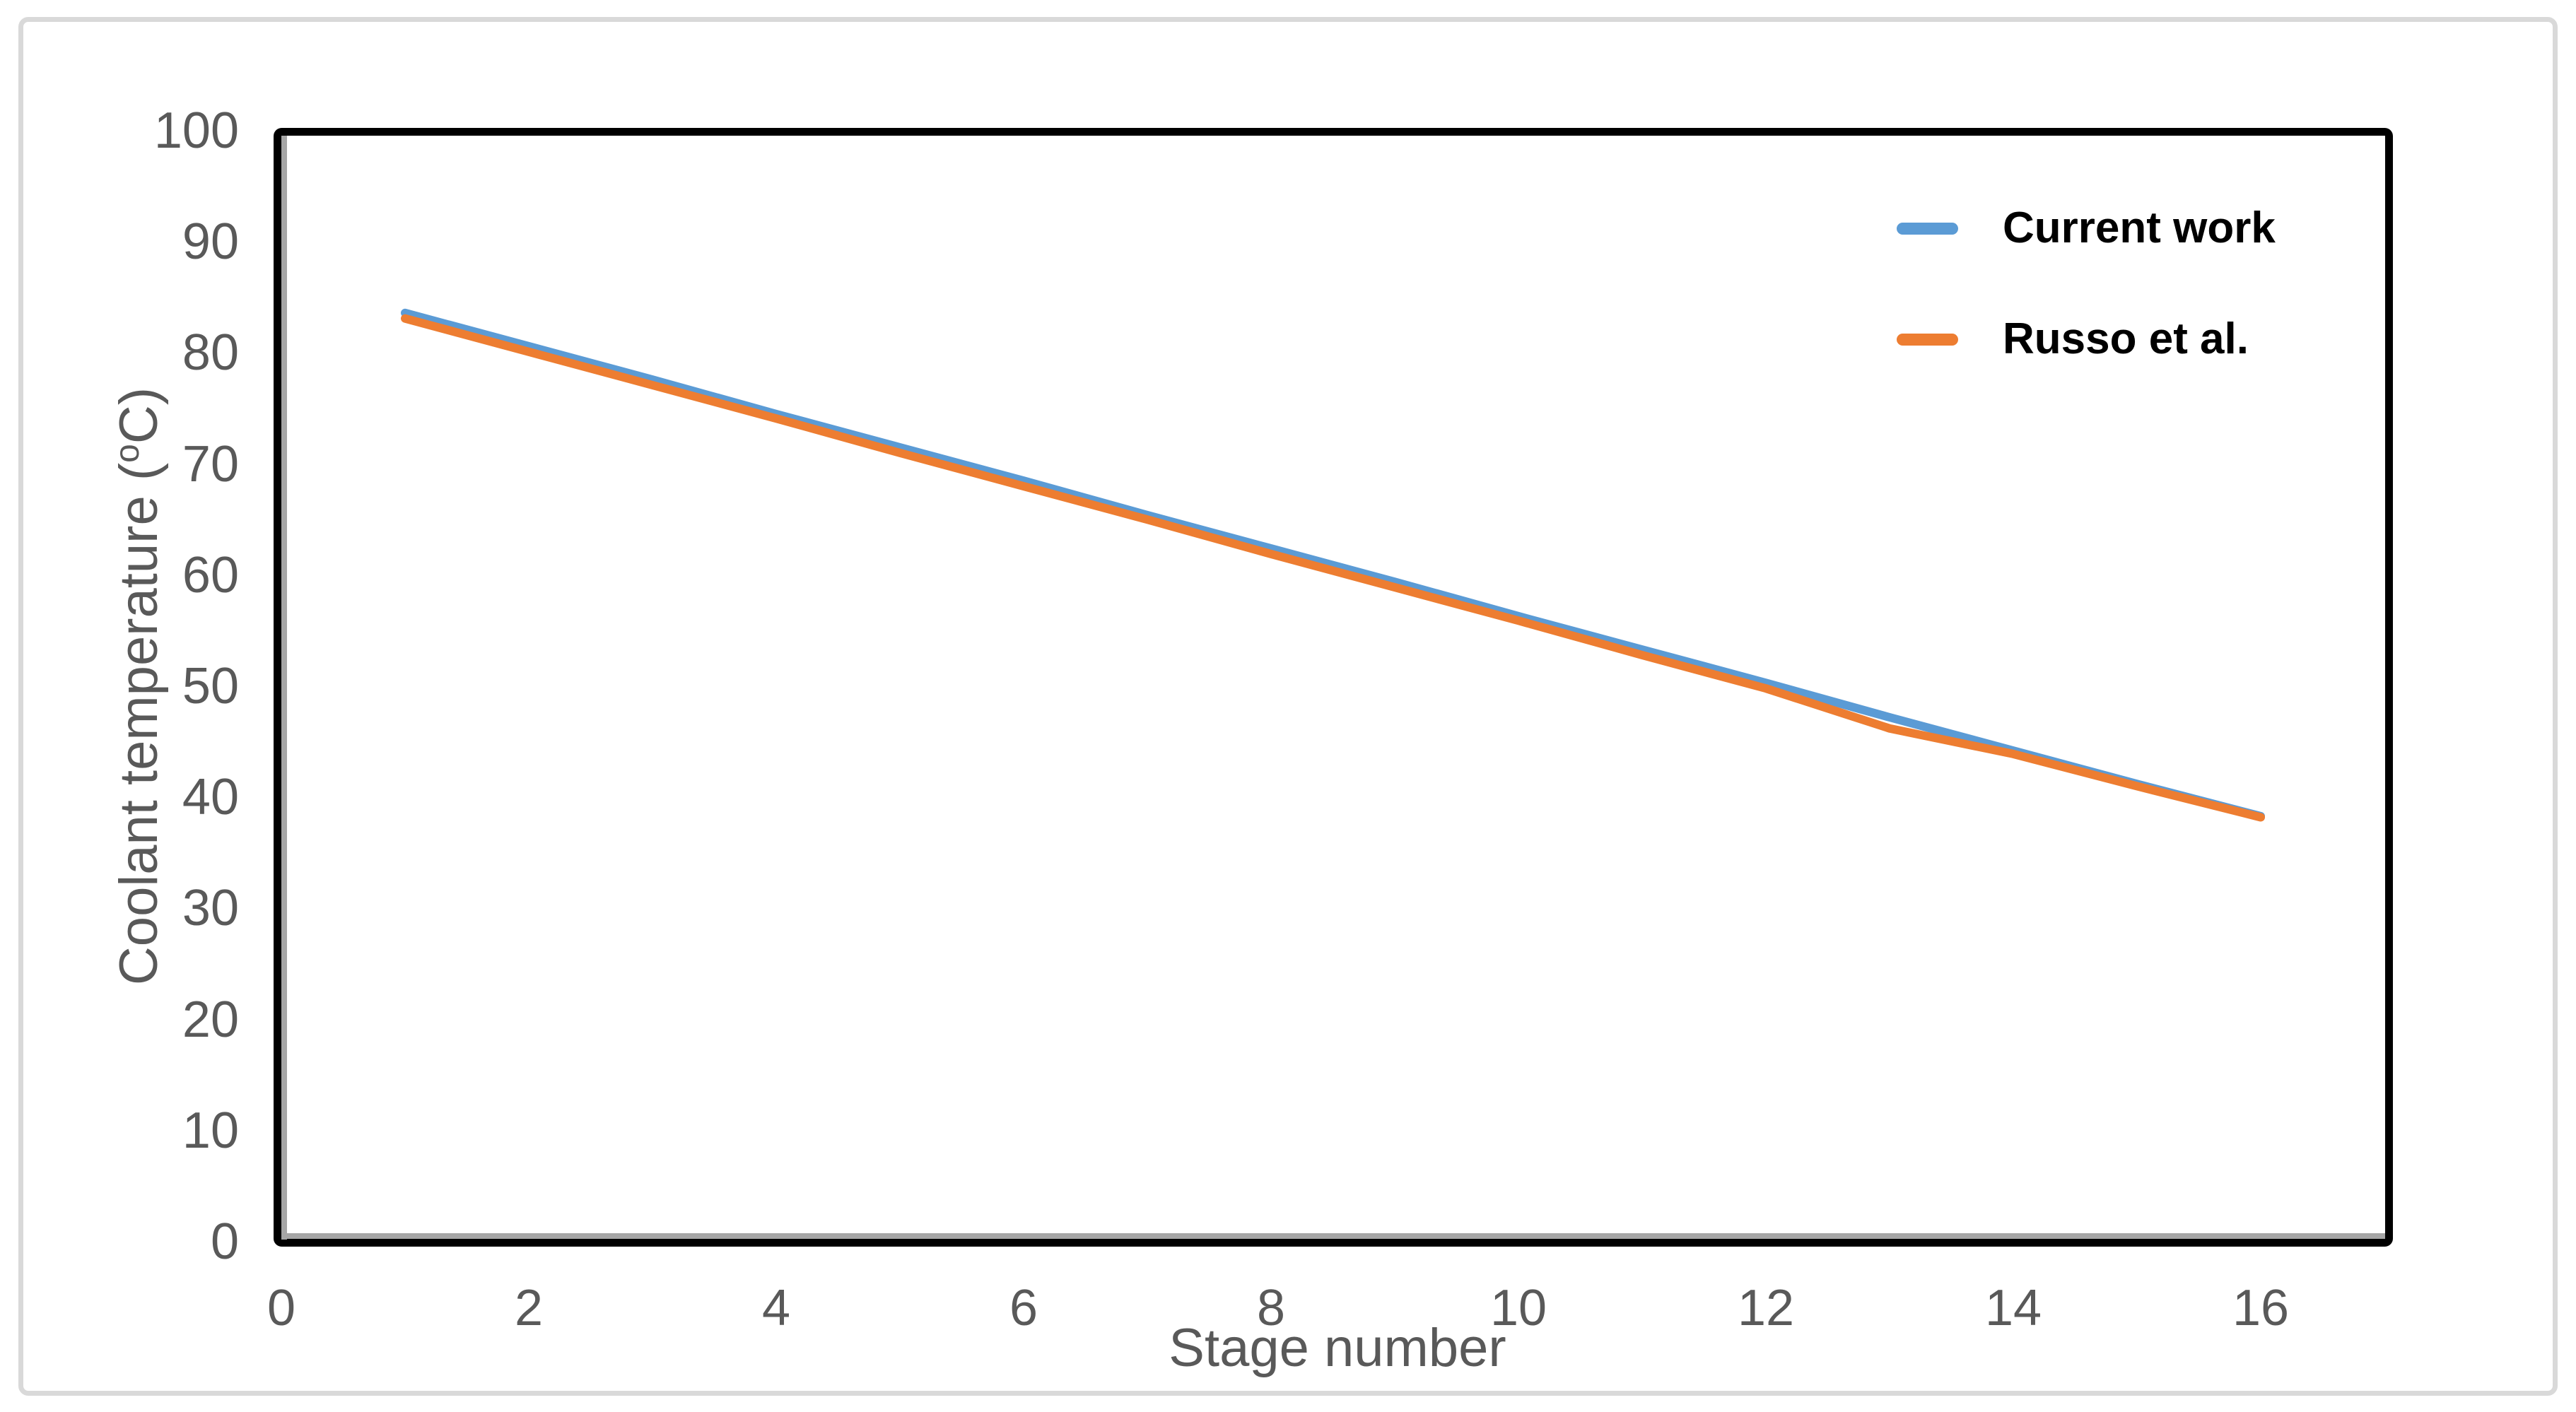  I want to click on x-tick-label: 0, so click(281, 1308).